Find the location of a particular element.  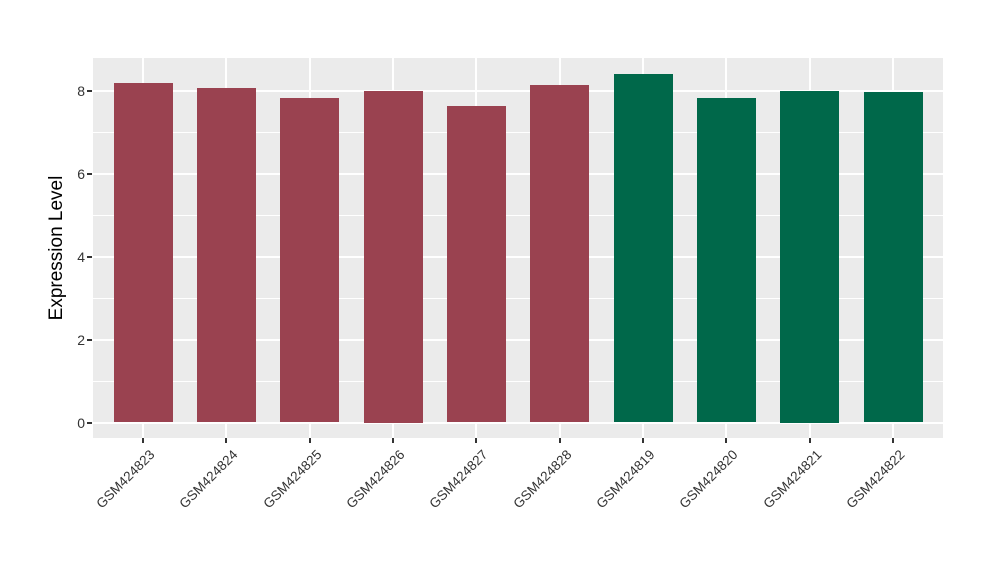

x-tick-label-GSM424823: GSM424823 is located at coordinates (125, 479).